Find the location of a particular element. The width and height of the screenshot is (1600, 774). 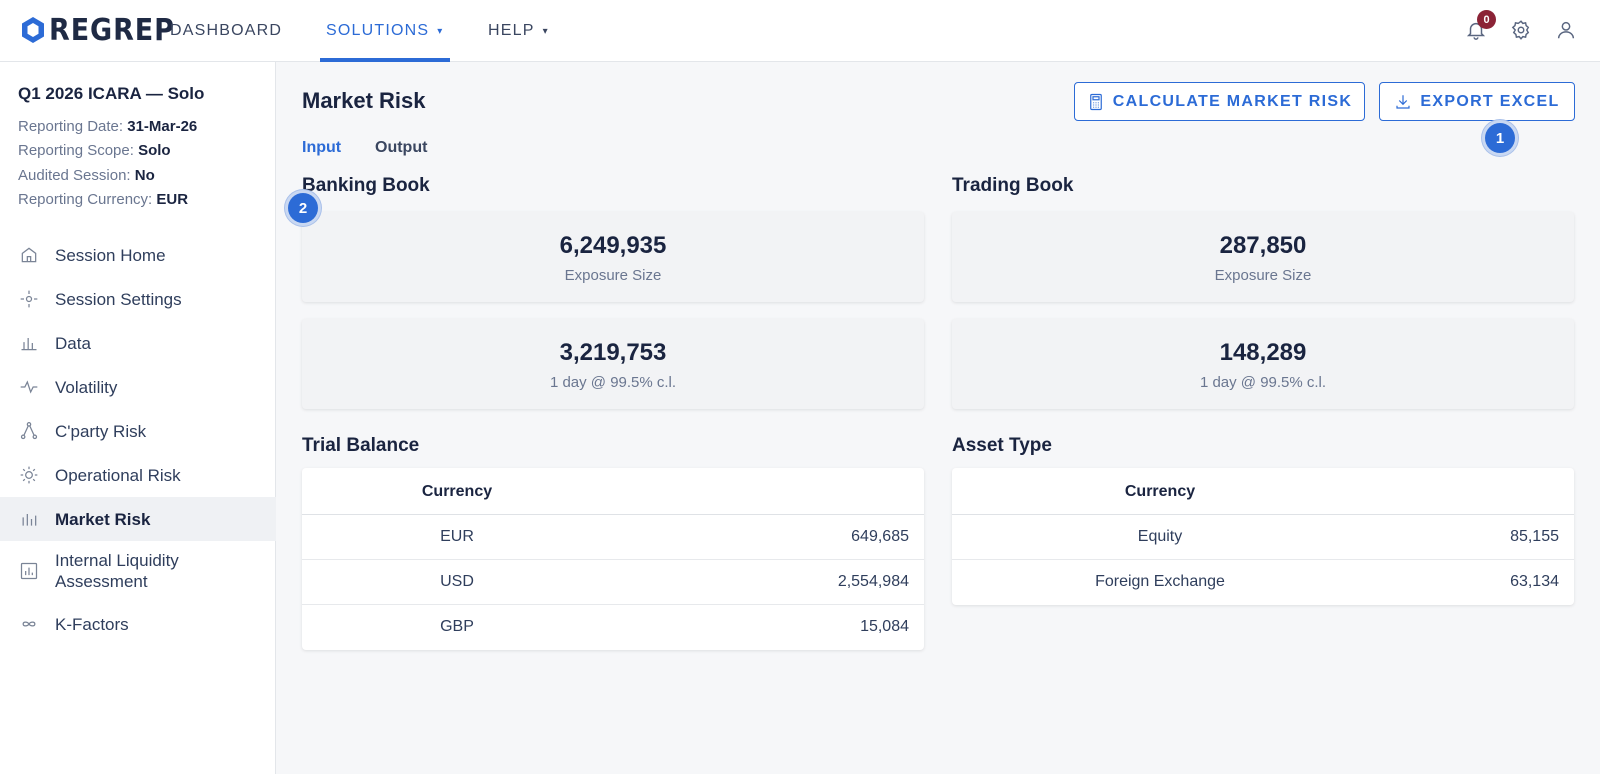

annotation-marker-2: 2 is located at coordinates (303, 208).